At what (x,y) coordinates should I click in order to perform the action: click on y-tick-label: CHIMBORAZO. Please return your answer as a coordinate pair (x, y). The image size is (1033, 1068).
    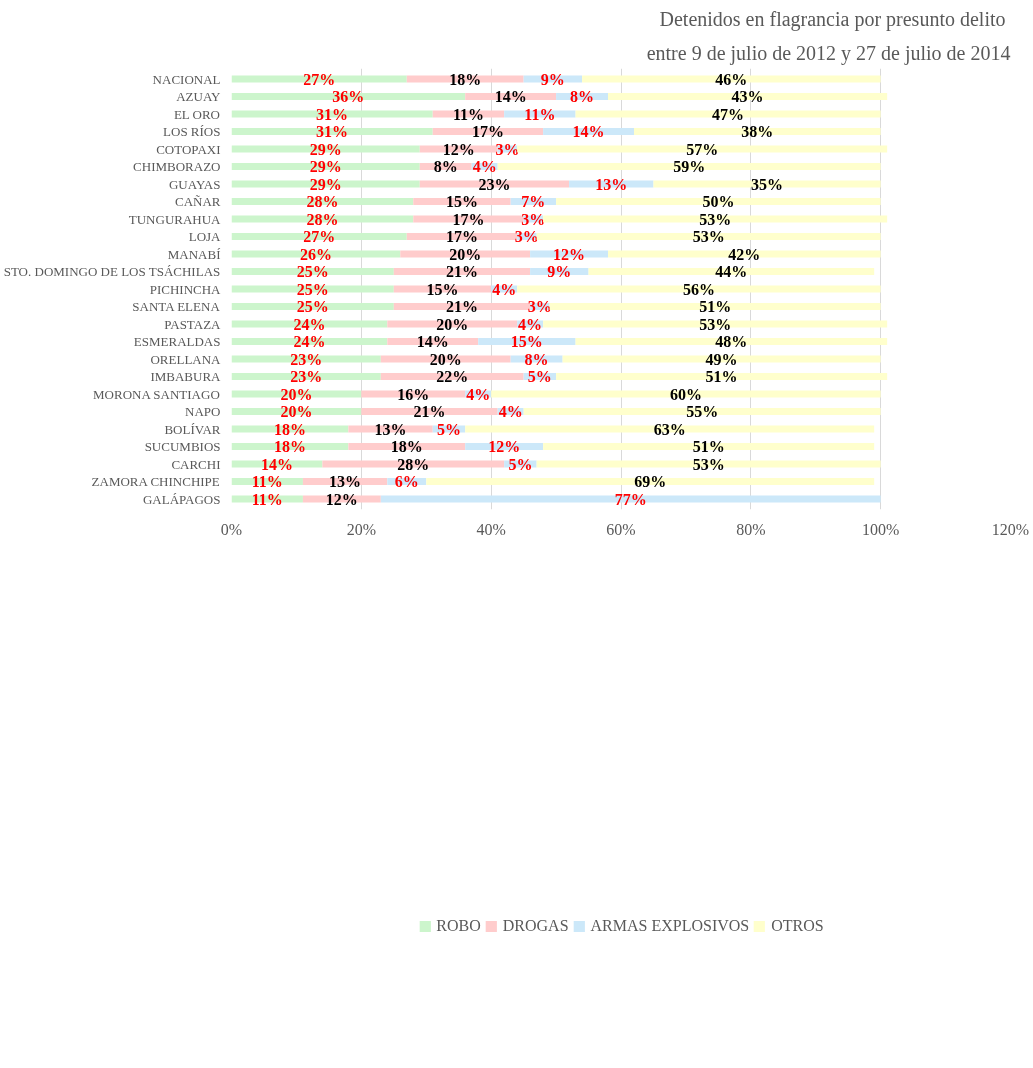
    Looking at the image, I should click on (177, 166).